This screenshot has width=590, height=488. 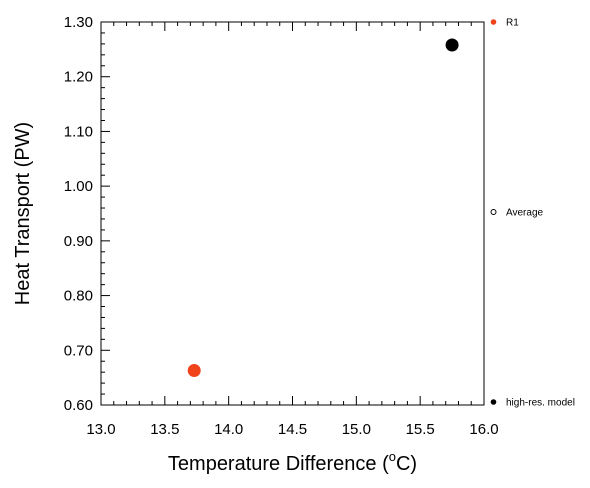 What do you see at coordinates (23, 213) in the screenshot?
I see `y-axis-title: Heat Transport (PW)` at bounding box center [23, 213].